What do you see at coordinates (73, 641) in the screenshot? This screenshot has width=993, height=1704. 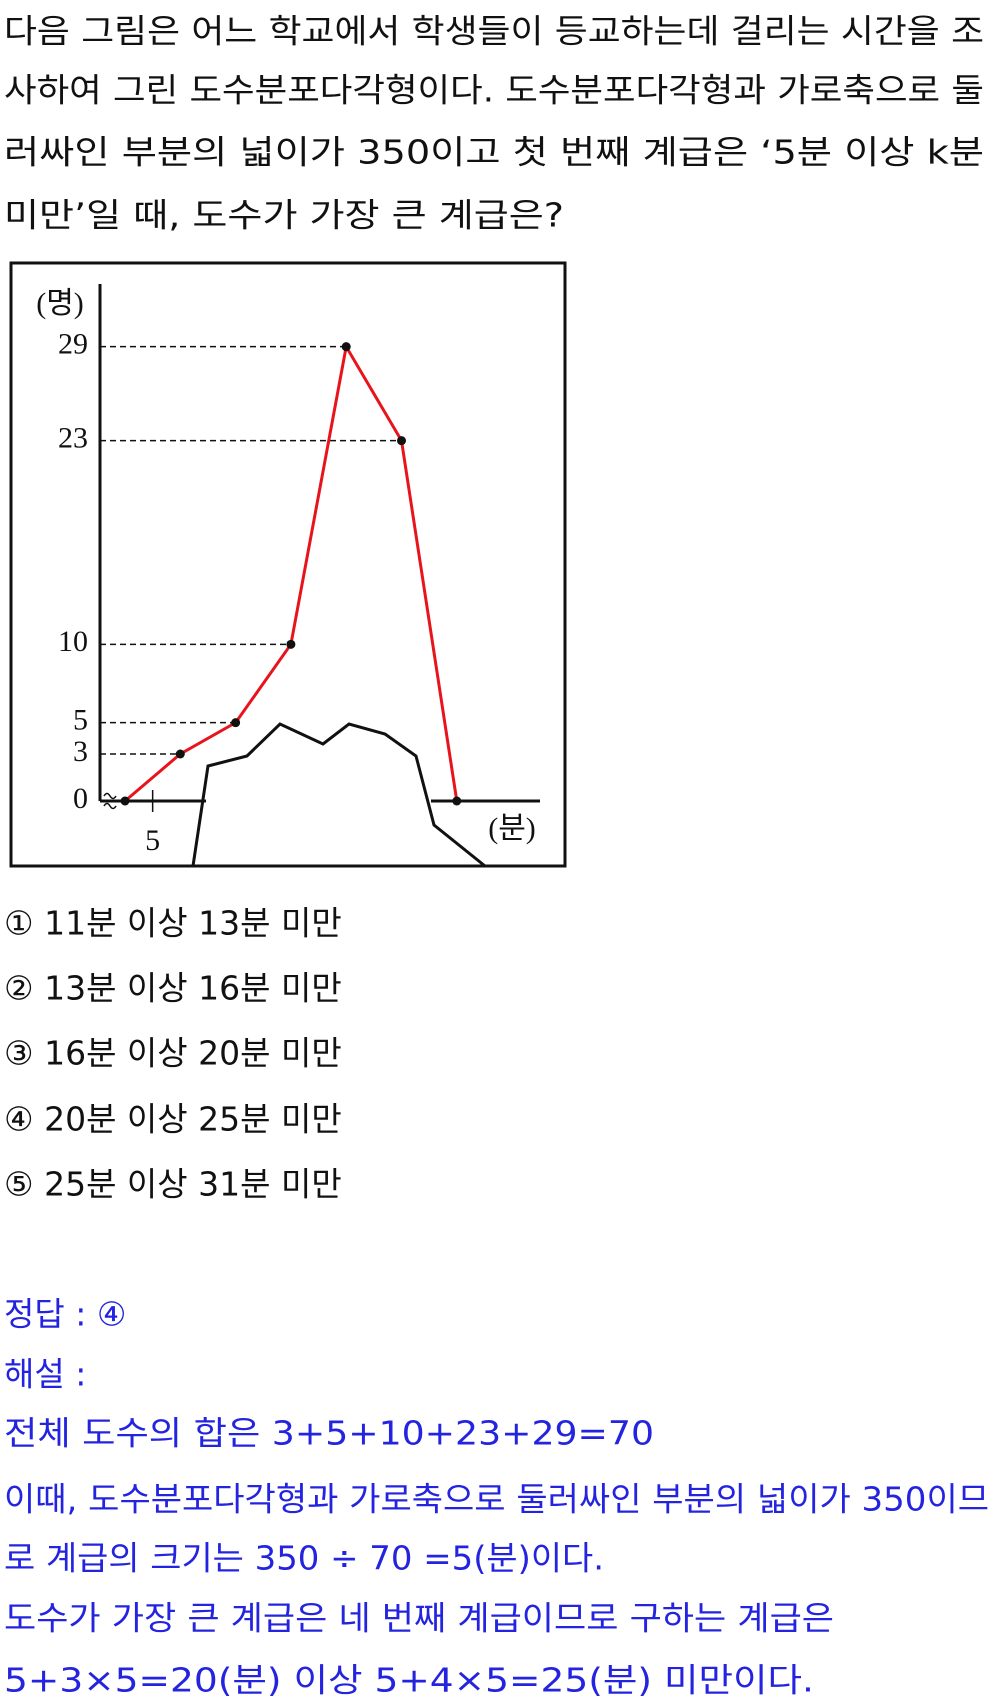 I see `y-tick-label: 10` at bounding box center [73, 641].